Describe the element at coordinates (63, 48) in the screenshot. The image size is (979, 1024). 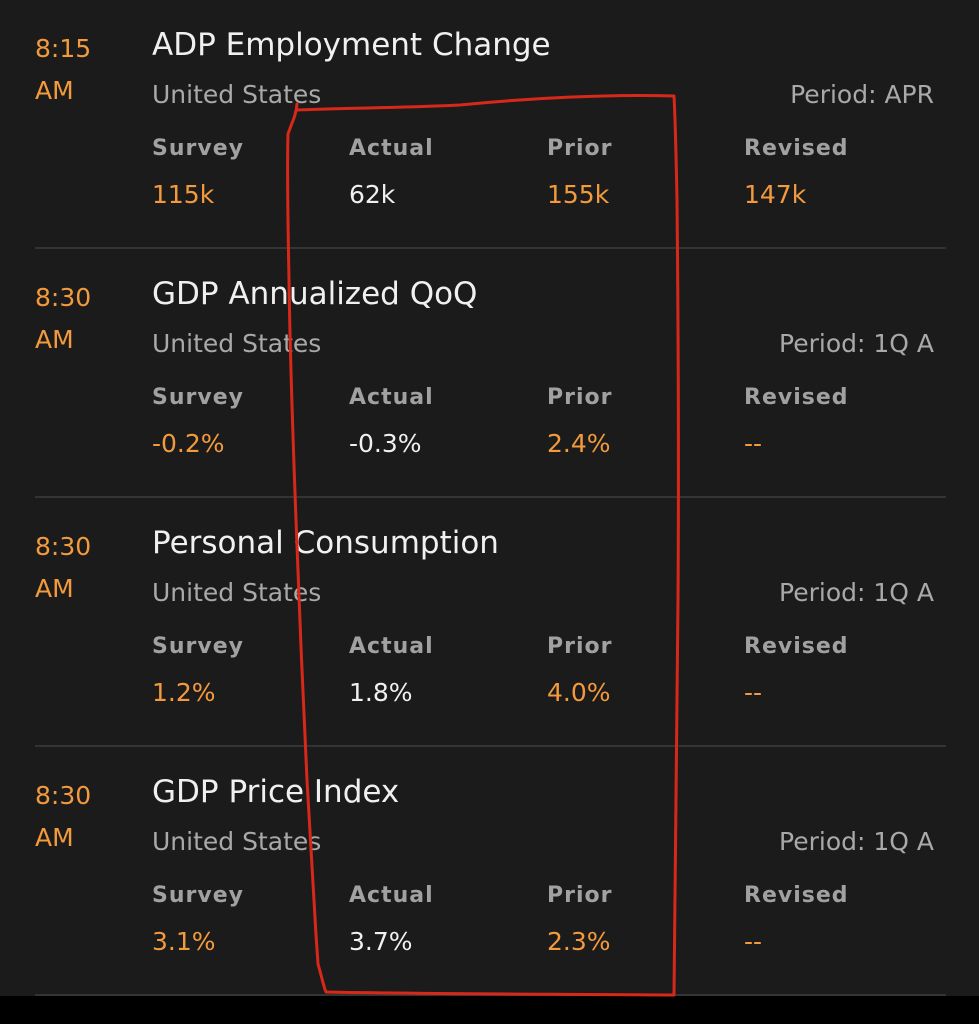
I see `event-time-hour: 8:15` at that location.